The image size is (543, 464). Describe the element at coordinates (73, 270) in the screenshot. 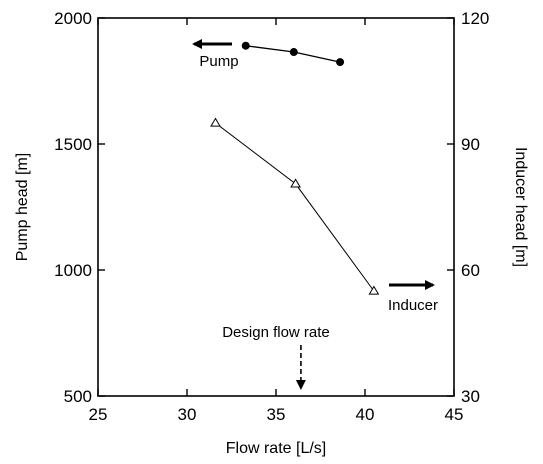

I see `y-left-tick-label: 1000` at that location.